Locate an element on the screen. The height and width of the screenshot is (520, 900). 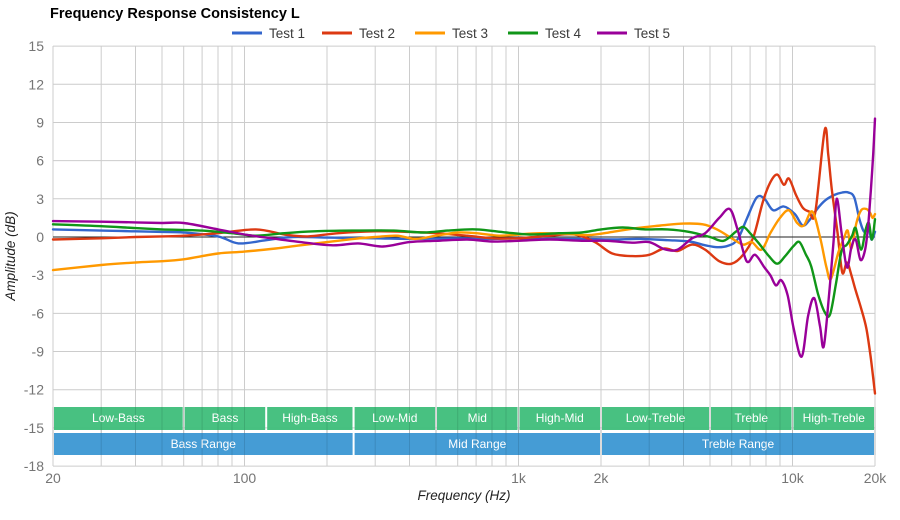
legend-item-test-3: Test 3 is located at coordinates (451, 33).